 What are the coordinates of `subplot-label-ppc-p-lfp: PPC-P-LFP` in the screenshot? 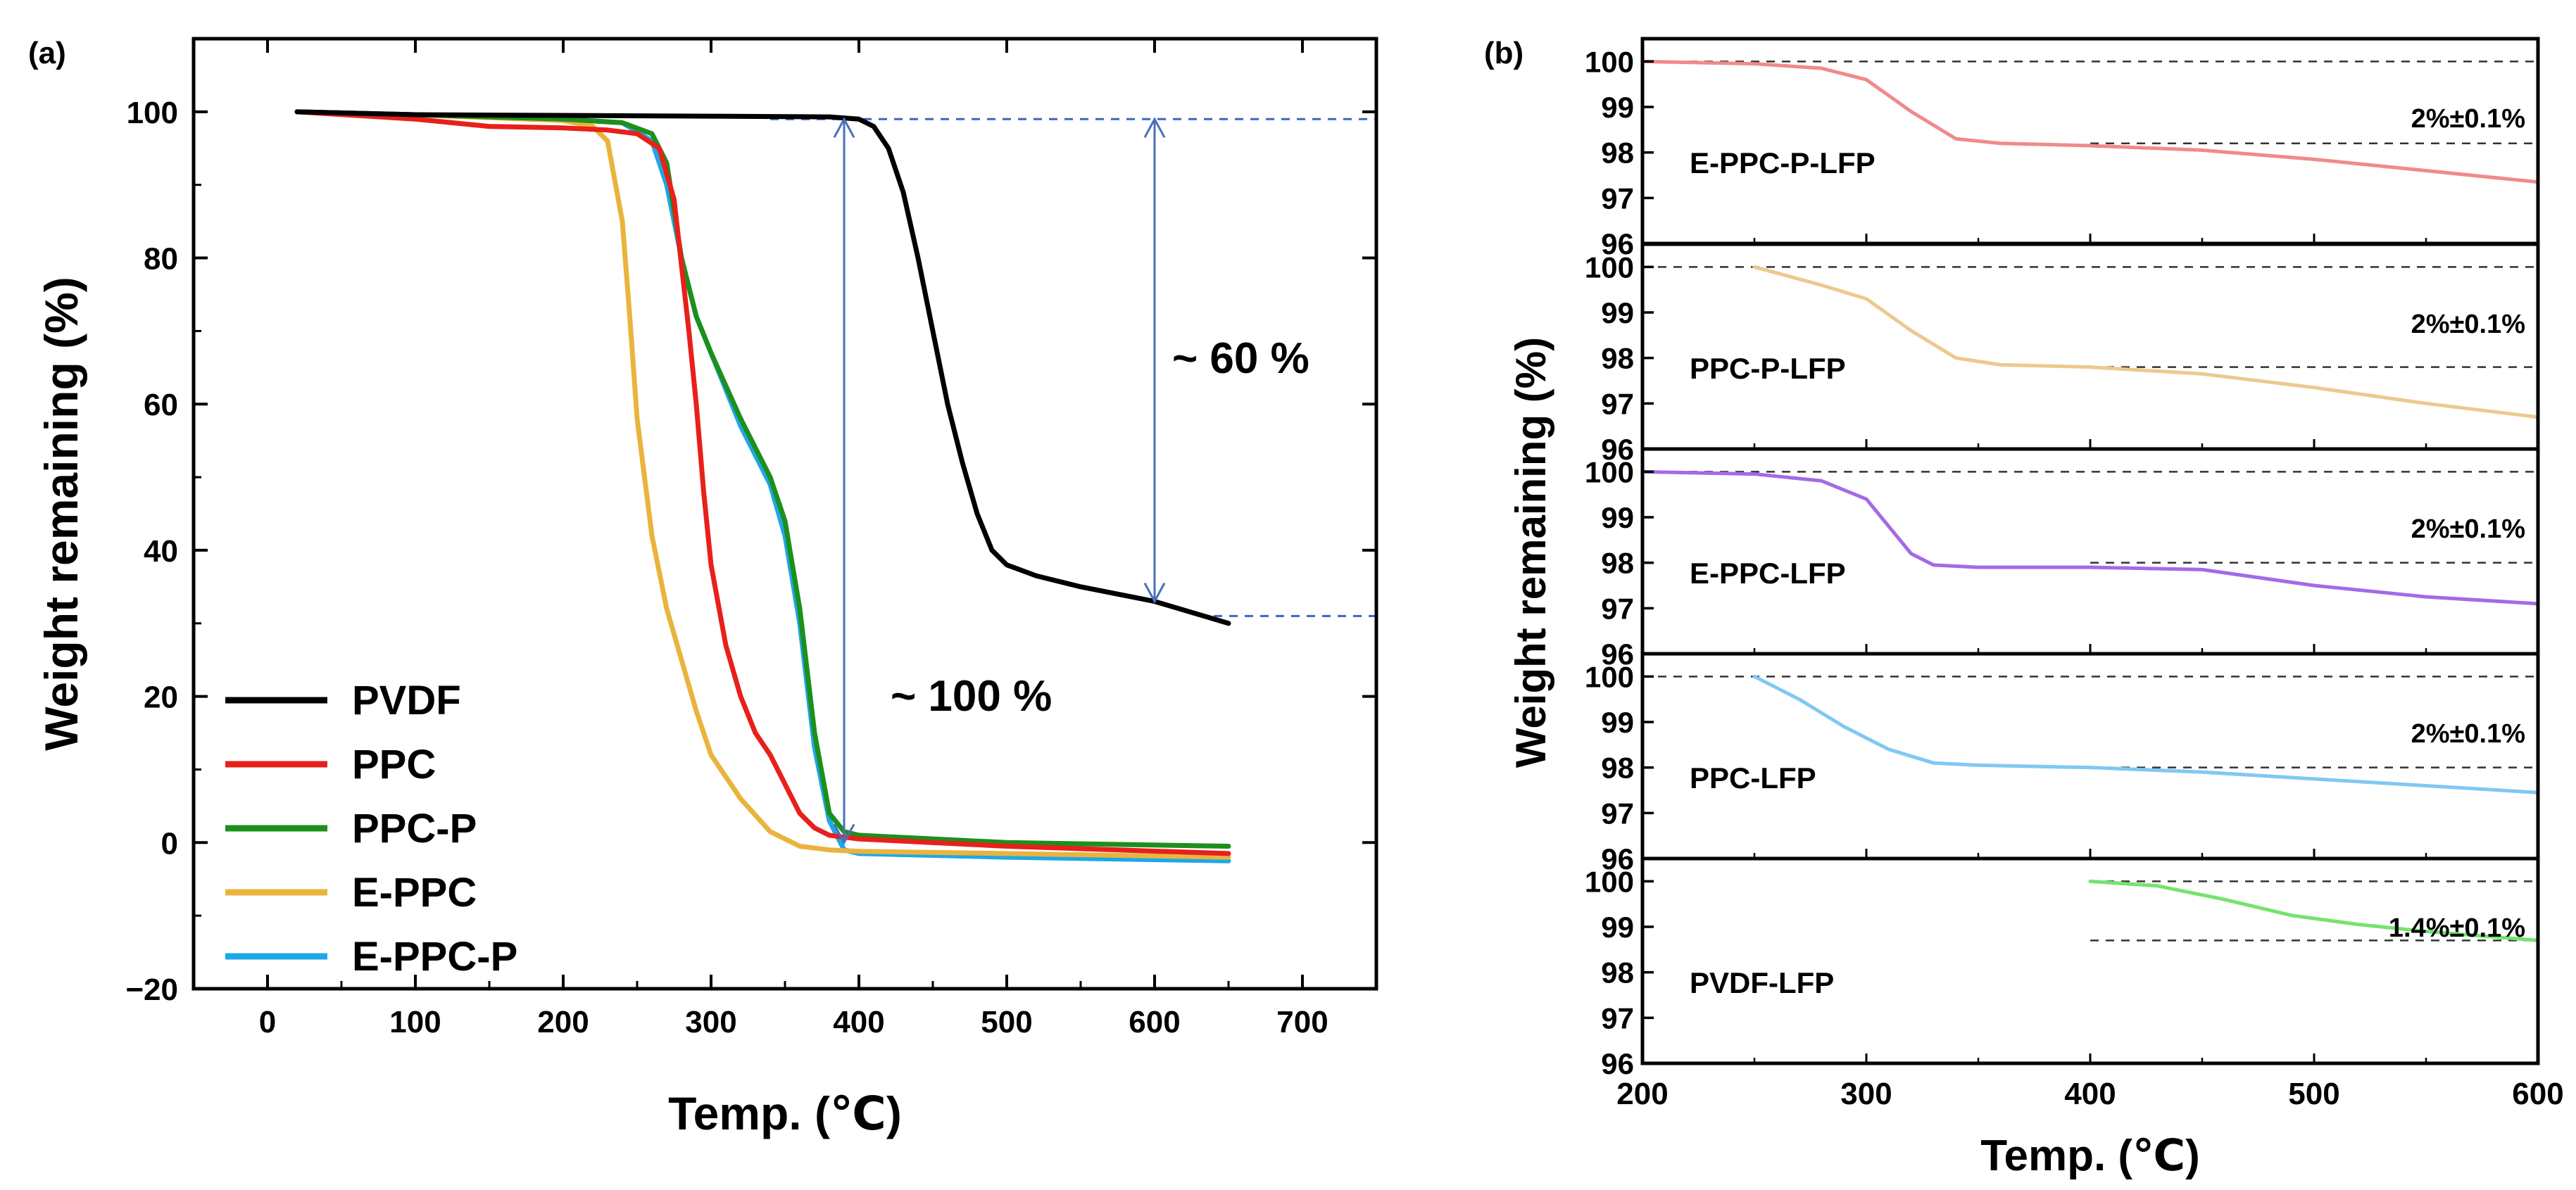 It's located at (1768, 369).